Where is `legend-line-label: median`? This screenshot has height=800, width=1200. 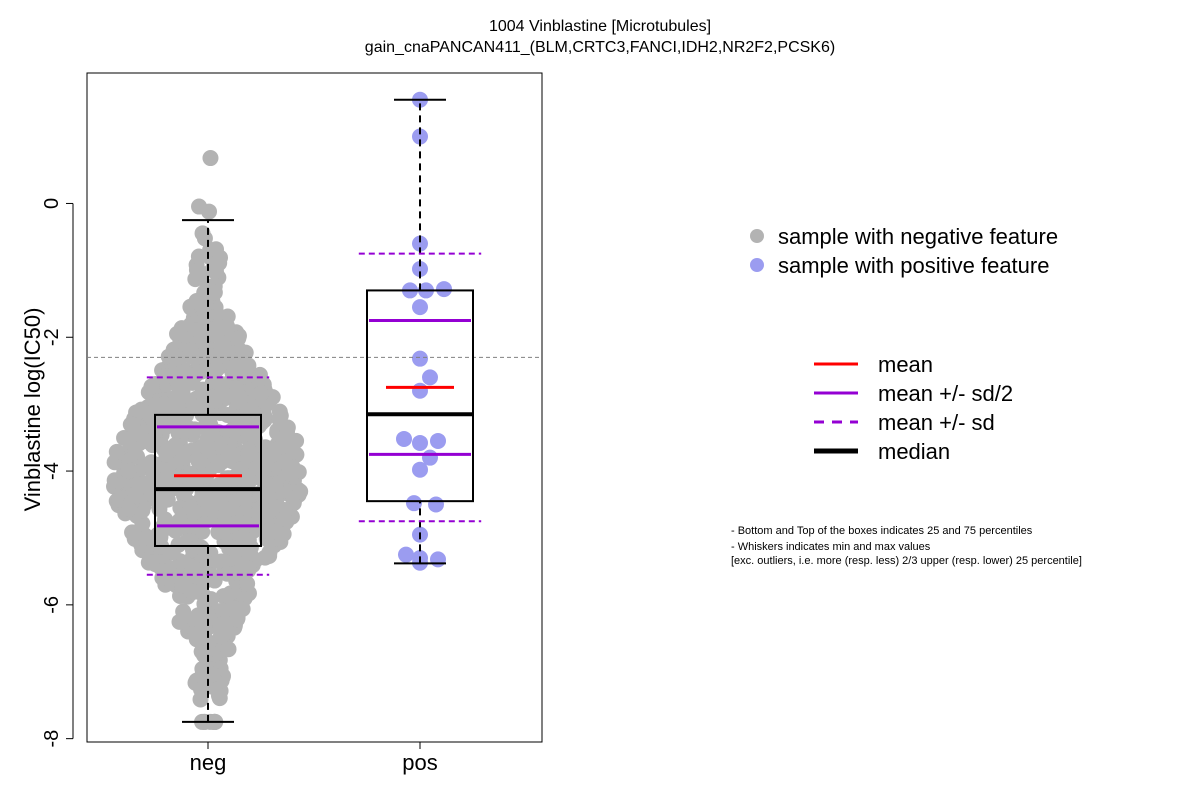
legend-line-label: median is located at coordinates (914, 451).